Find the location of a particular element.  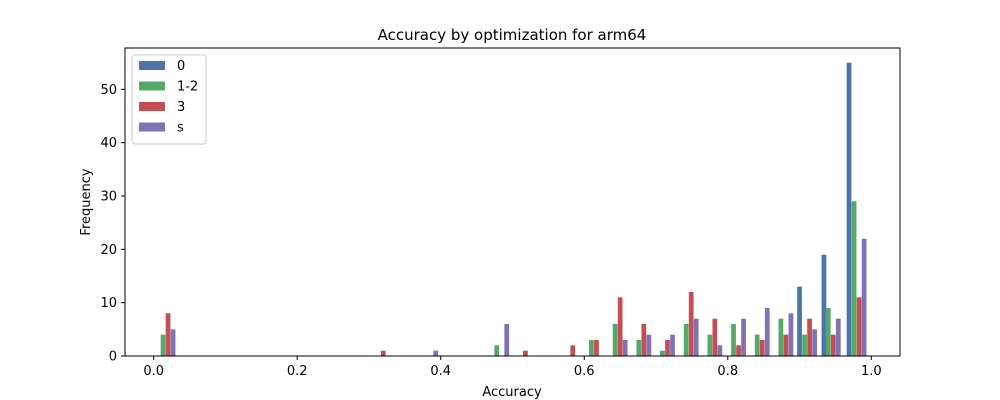

legend-swatch-s is located at coordinates (152, 127).